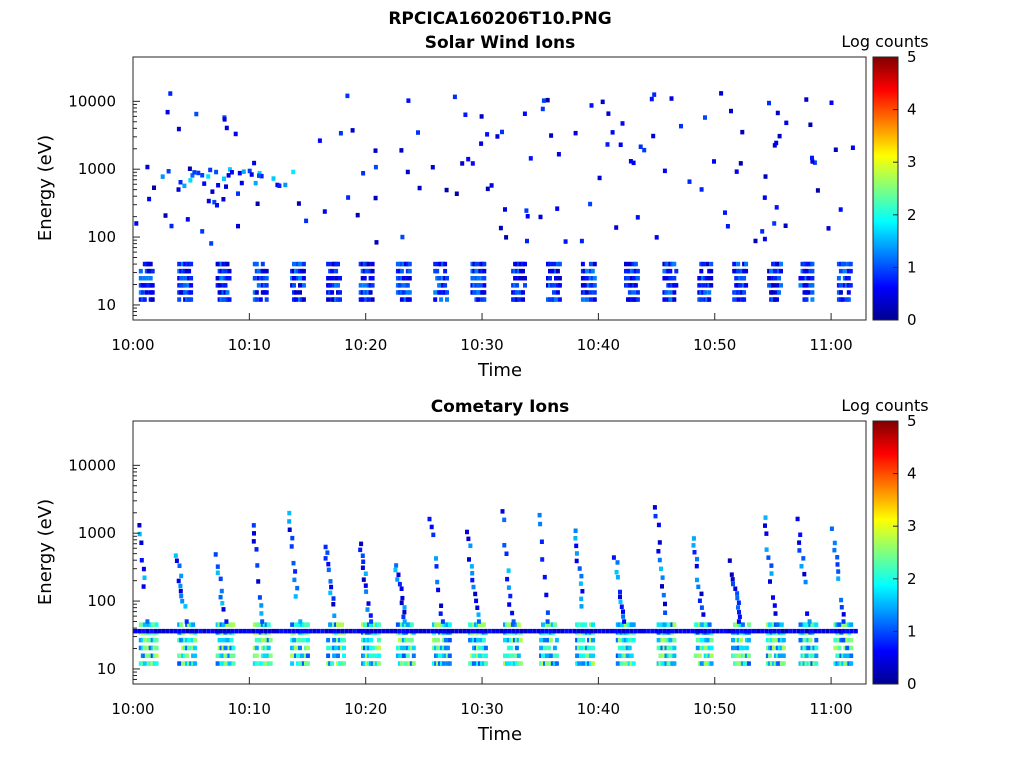  What do you see at coordinates (482, 333) in the screenshot?
I see `x-axis: 10:00 10:10 10:20 10:30 10:40 10:50 11:00` at bounding box center [482, 333].